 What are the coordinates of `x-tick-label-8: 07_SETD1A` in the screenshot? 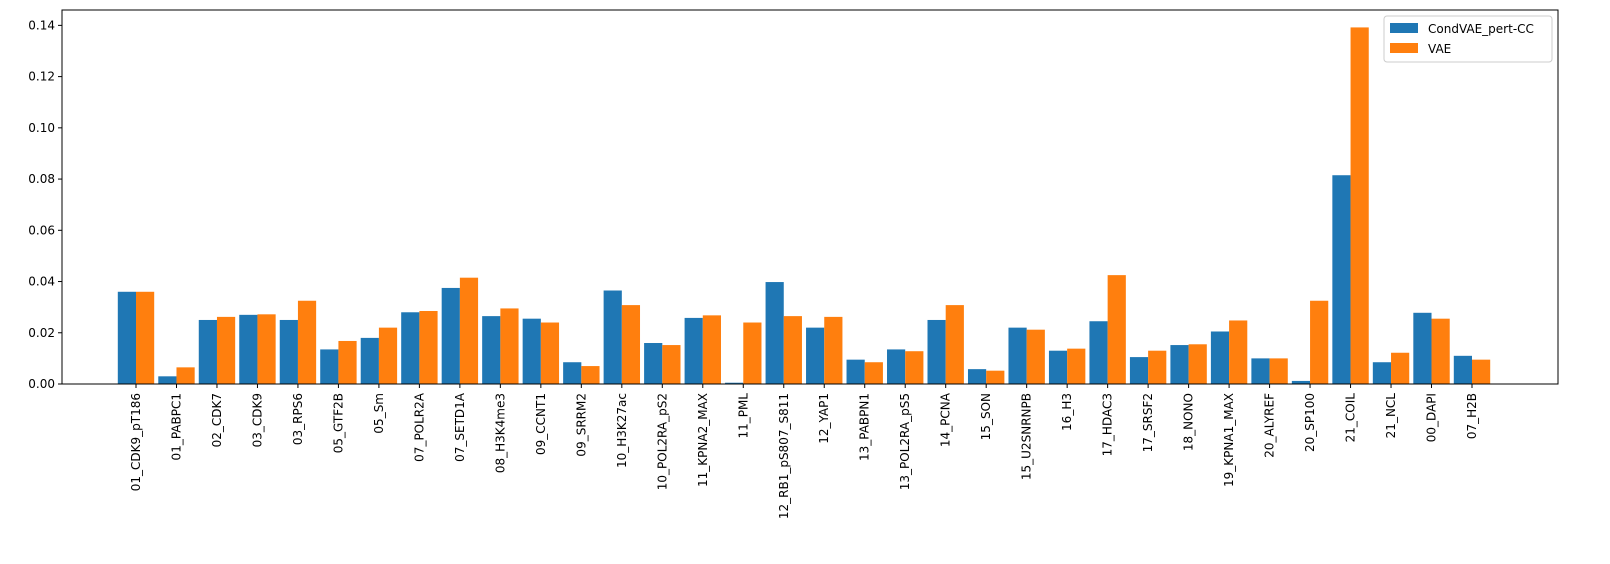 It's located at (460, 427).